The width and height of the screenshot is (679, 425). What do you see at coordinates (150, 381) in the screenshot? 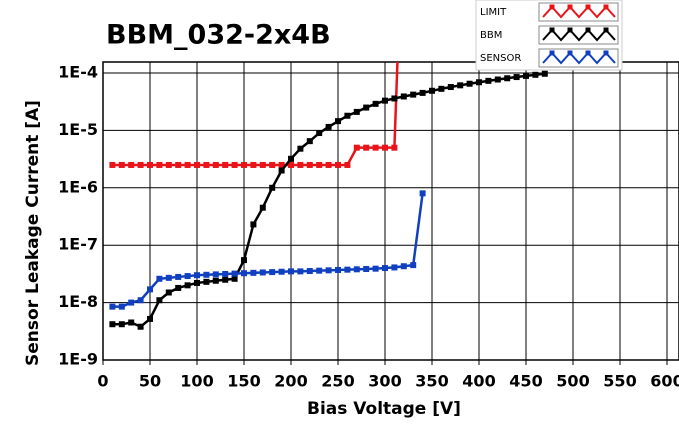
I see `x-tick-label: 50` at bounding box center [150, 381].